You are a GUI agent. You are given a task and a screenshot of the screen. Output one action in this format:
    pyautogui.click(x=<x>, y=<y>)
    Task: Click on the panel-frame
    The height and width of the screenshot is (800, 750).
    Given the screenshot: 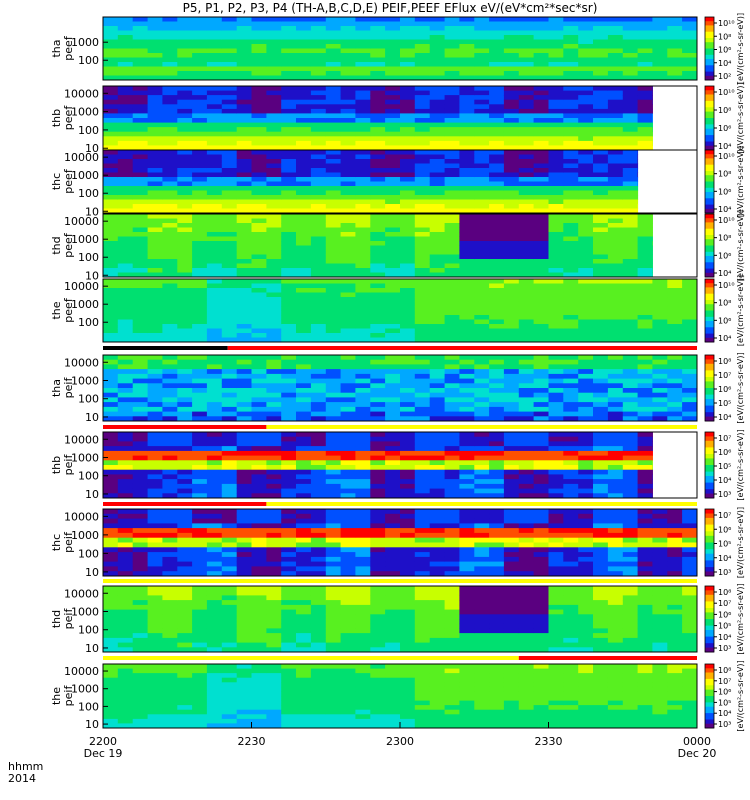 What is the action you would take?
    pyautogui.click(x=400, y=542)
    